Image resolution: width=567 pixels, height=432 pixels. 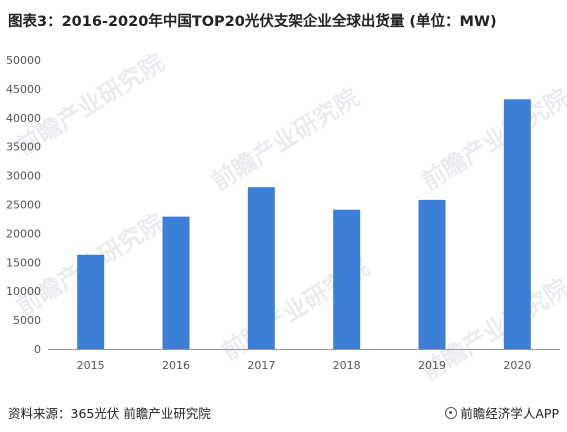 I want to click on bar-2019, so click(x=432, y=274).